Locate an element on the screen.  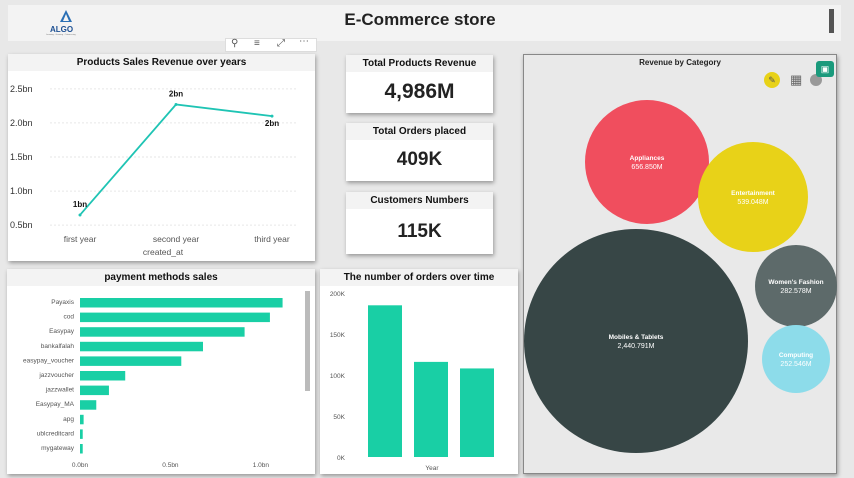
bar-category-label: bankalfalah is located at coordinates (58, 346).